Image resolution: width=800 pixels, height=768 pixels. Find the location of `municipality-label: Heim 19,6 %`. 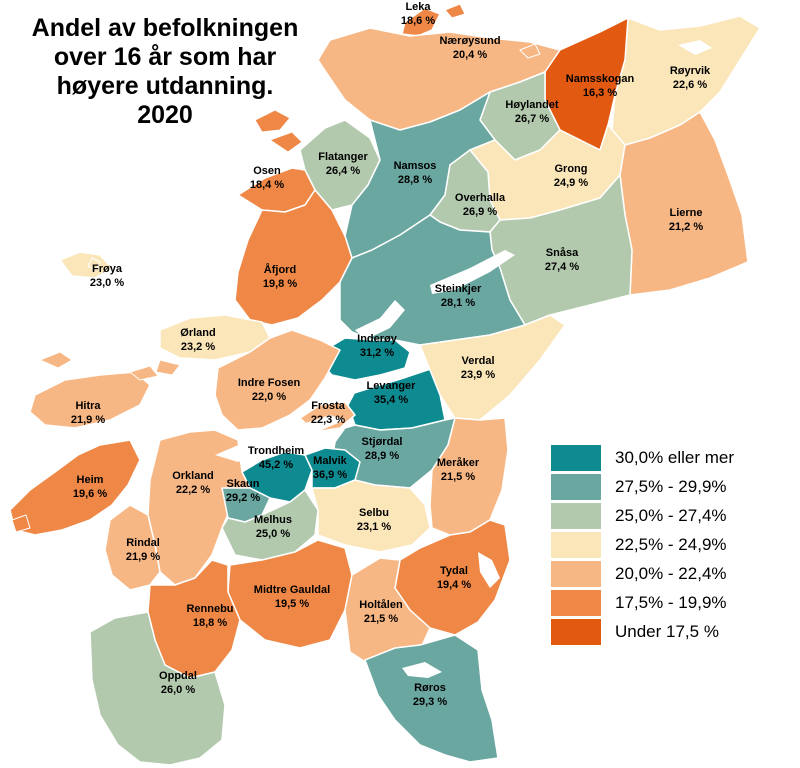

municipality-label: Heim 19,6 % is located at coordinates (90, 487).